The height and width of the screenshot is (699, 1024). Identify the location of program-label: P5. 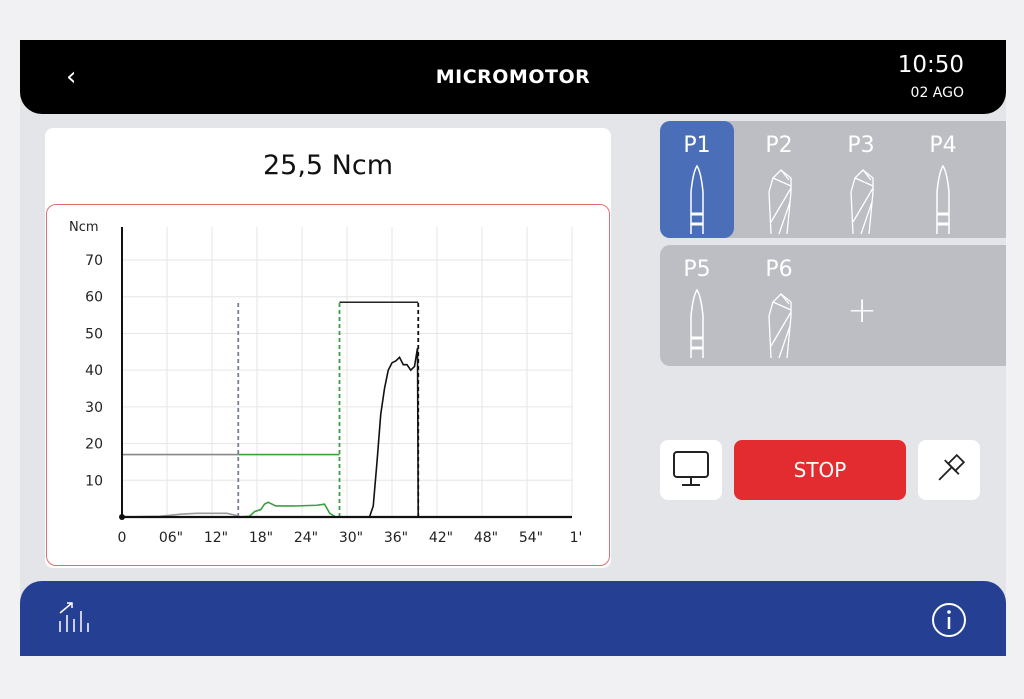
(697, 269).